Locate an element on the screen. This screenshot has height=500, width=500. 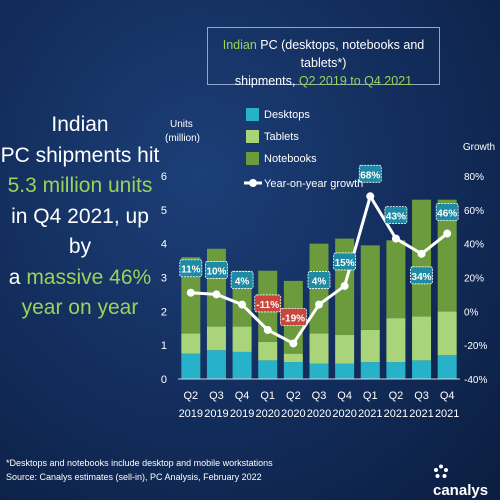
growth-data-label: 11% is located at coordinates (191, 270).